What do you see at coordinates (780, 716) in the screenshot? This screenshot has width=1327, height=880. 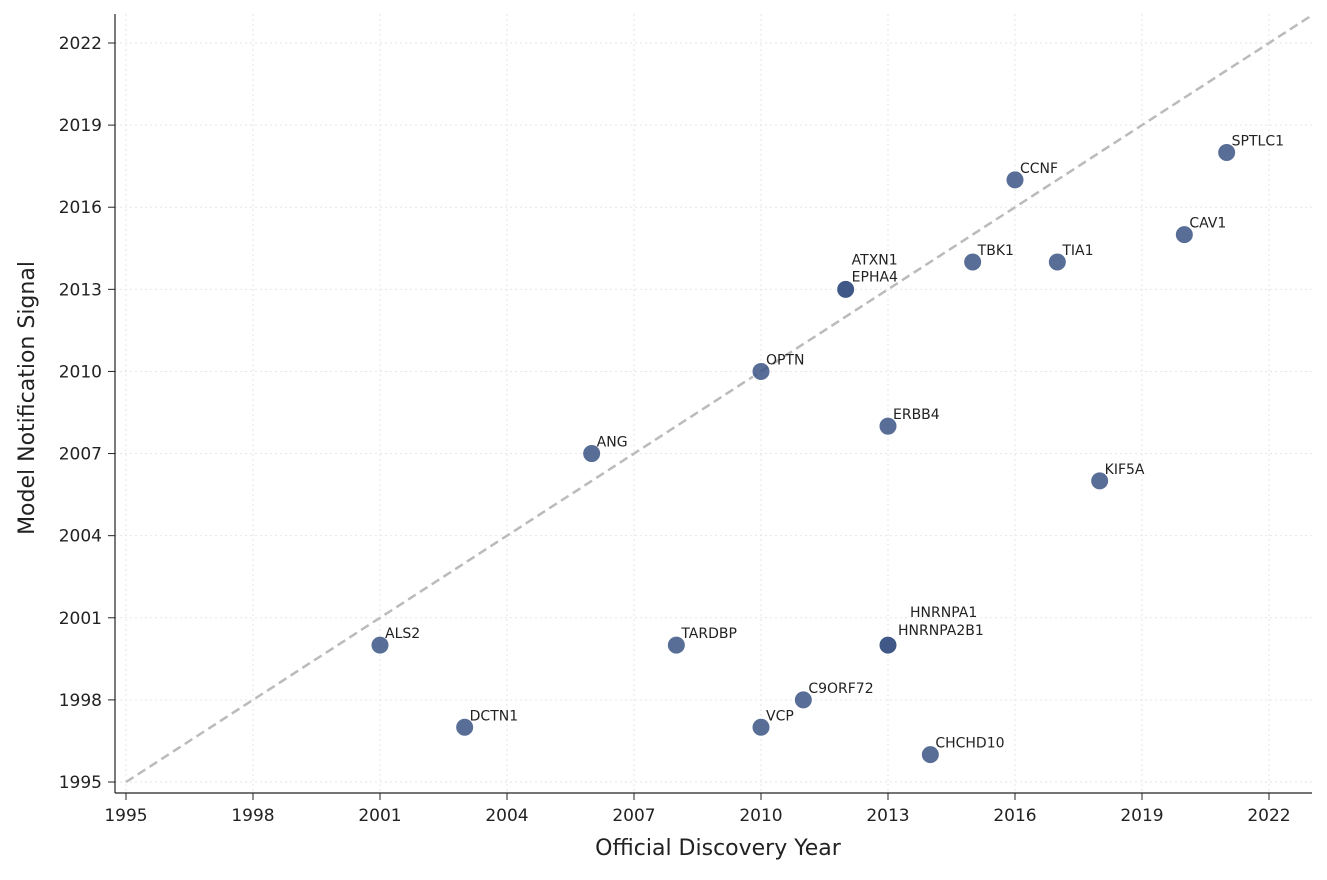 I see `point-label: VCP` at bounding box center [780, 716].